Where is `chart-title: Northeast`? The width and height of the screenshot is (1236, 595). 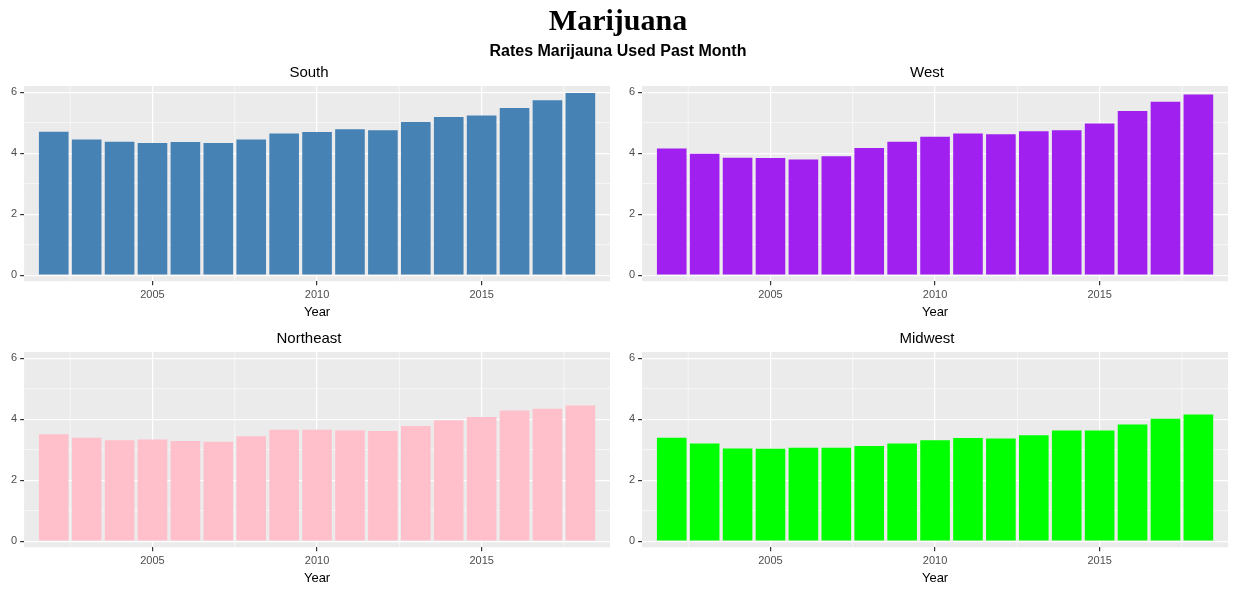 chart-title: Northeast is located at coordinates (309, 338).